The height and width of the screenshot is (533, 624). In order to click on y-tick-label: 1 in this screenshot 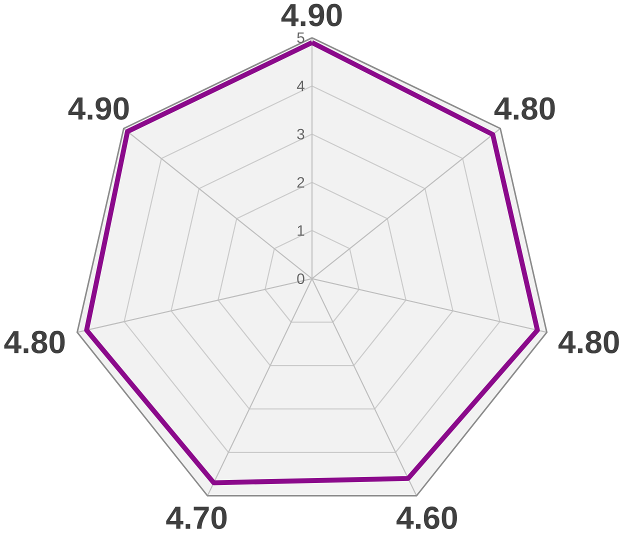, I will do `click(301, 230)`.